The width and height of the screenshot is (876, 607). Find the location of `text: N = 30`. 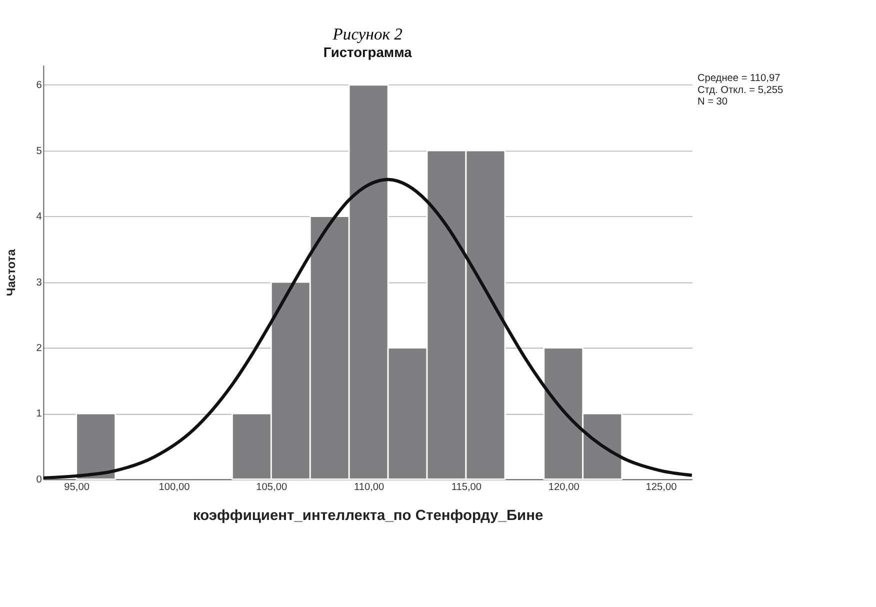

text: N = 30 is located at coordinates (712, 102).